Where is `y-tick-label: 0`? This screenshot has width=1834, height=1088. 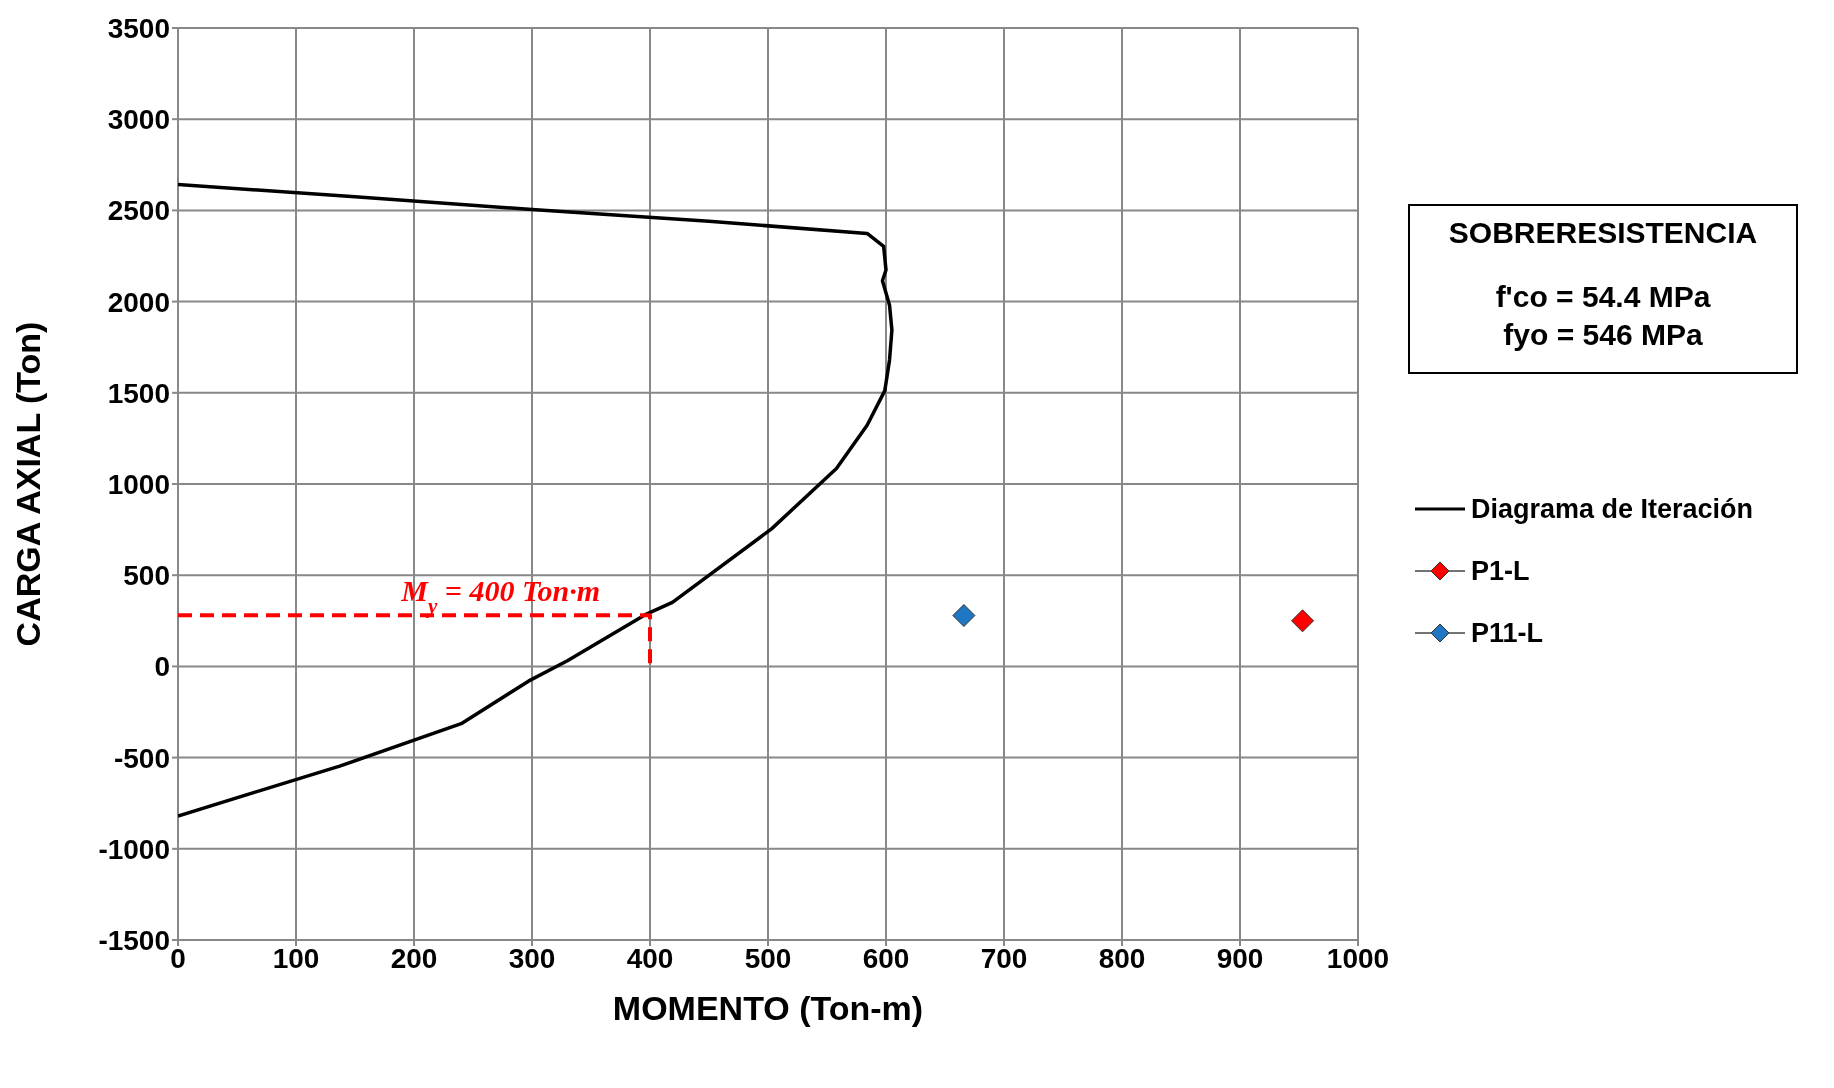 y-tick-label: 0 is located at coordinates (162, 667).